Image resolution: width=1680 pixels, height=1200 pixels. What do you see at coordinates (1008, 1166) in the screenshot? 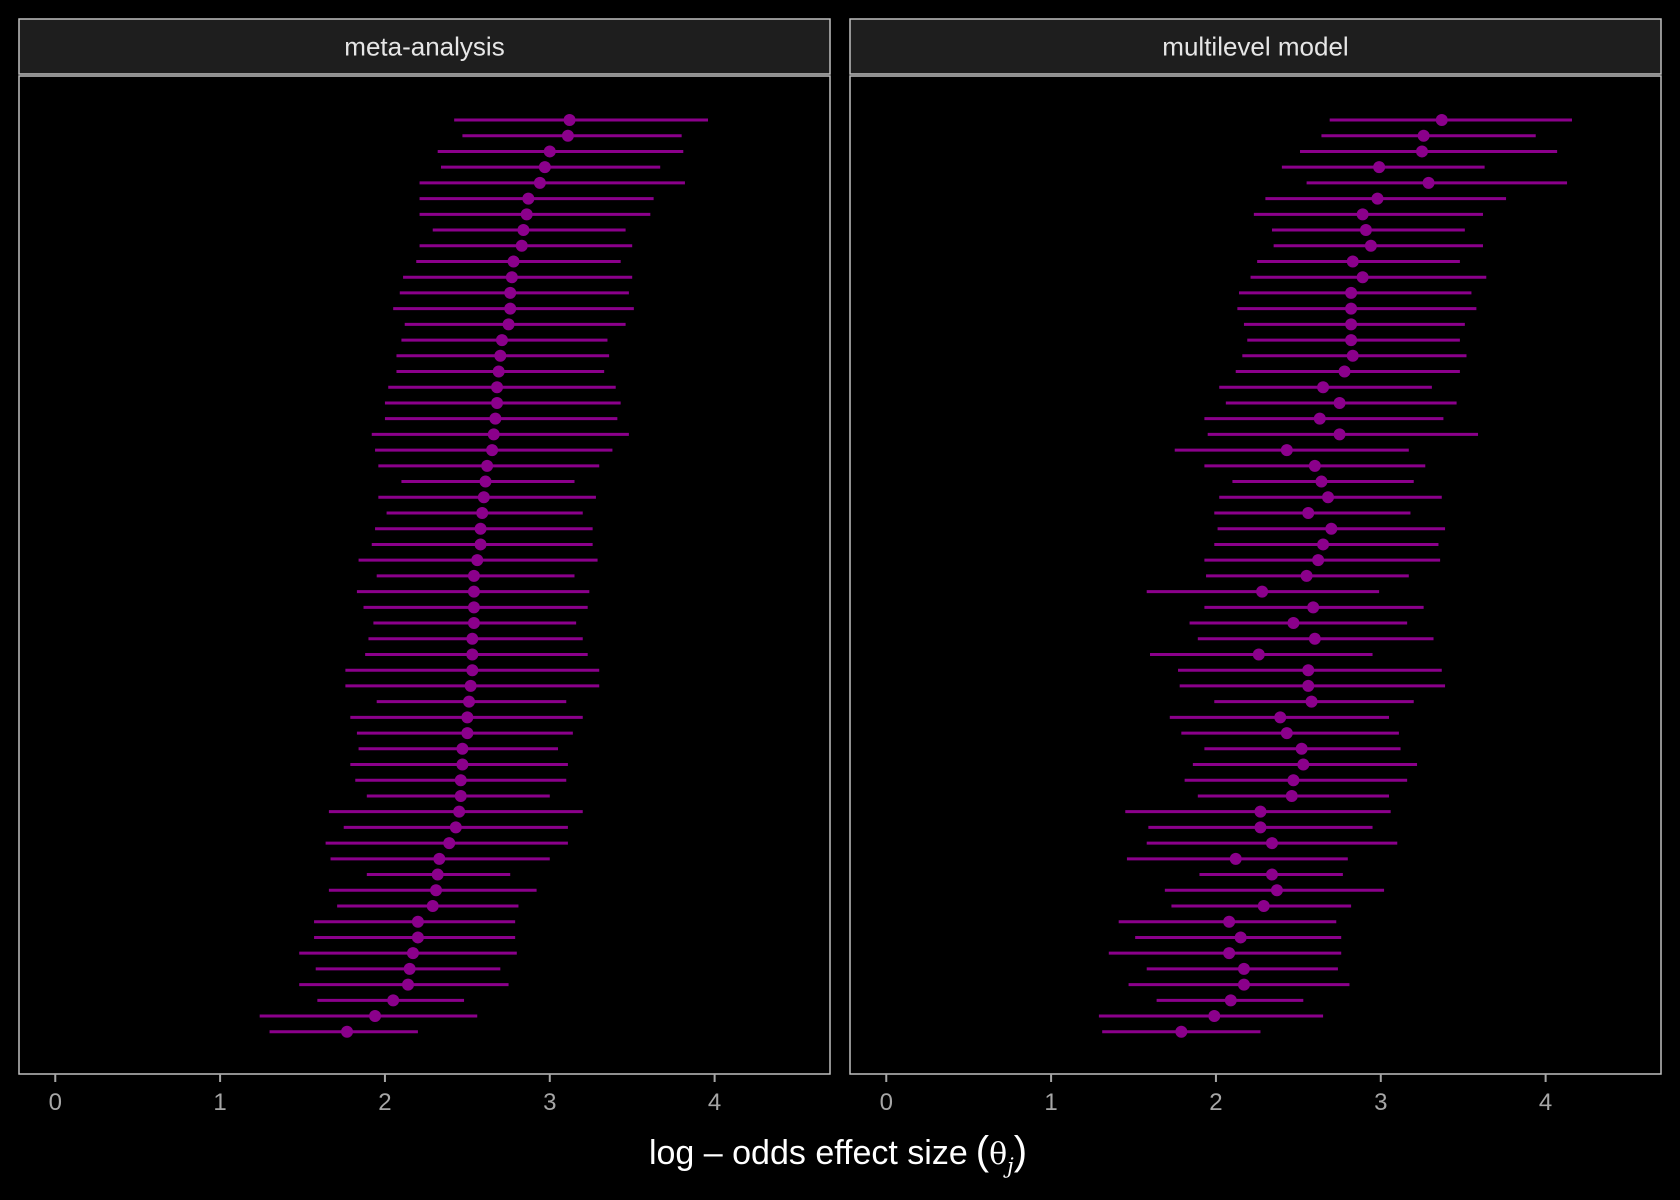
I see `x-axis-title-subscript: j` at bounding box center [1008, 1166].